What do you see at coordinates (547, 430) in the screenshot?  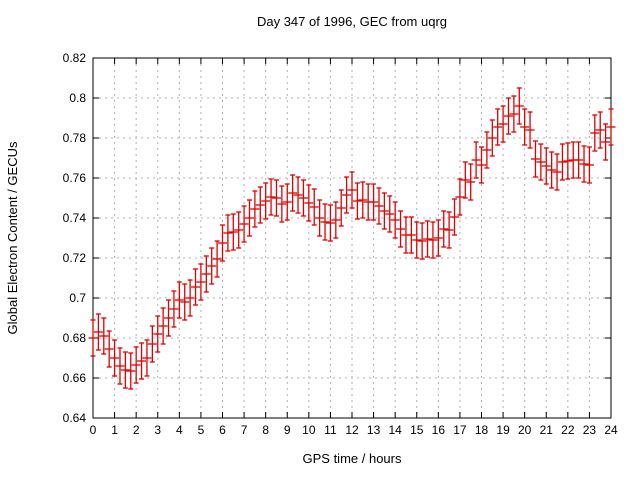 I see `svg-text: 21` at bounding box center [547, 430].